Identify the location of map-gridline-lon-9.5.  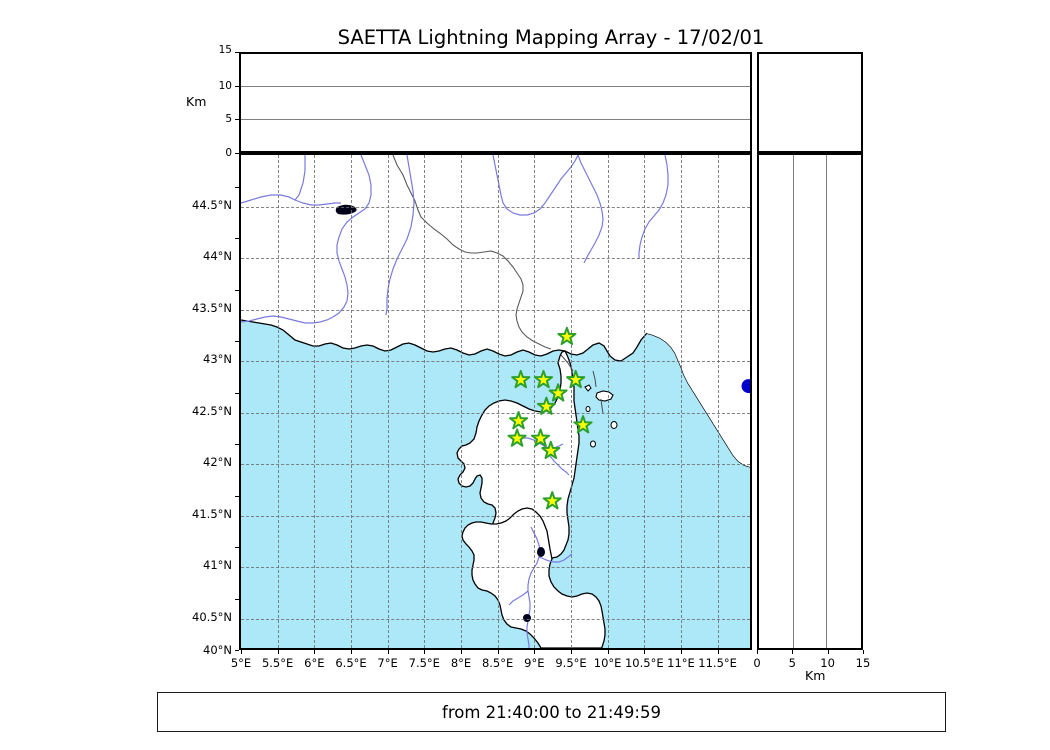
(571, 401).